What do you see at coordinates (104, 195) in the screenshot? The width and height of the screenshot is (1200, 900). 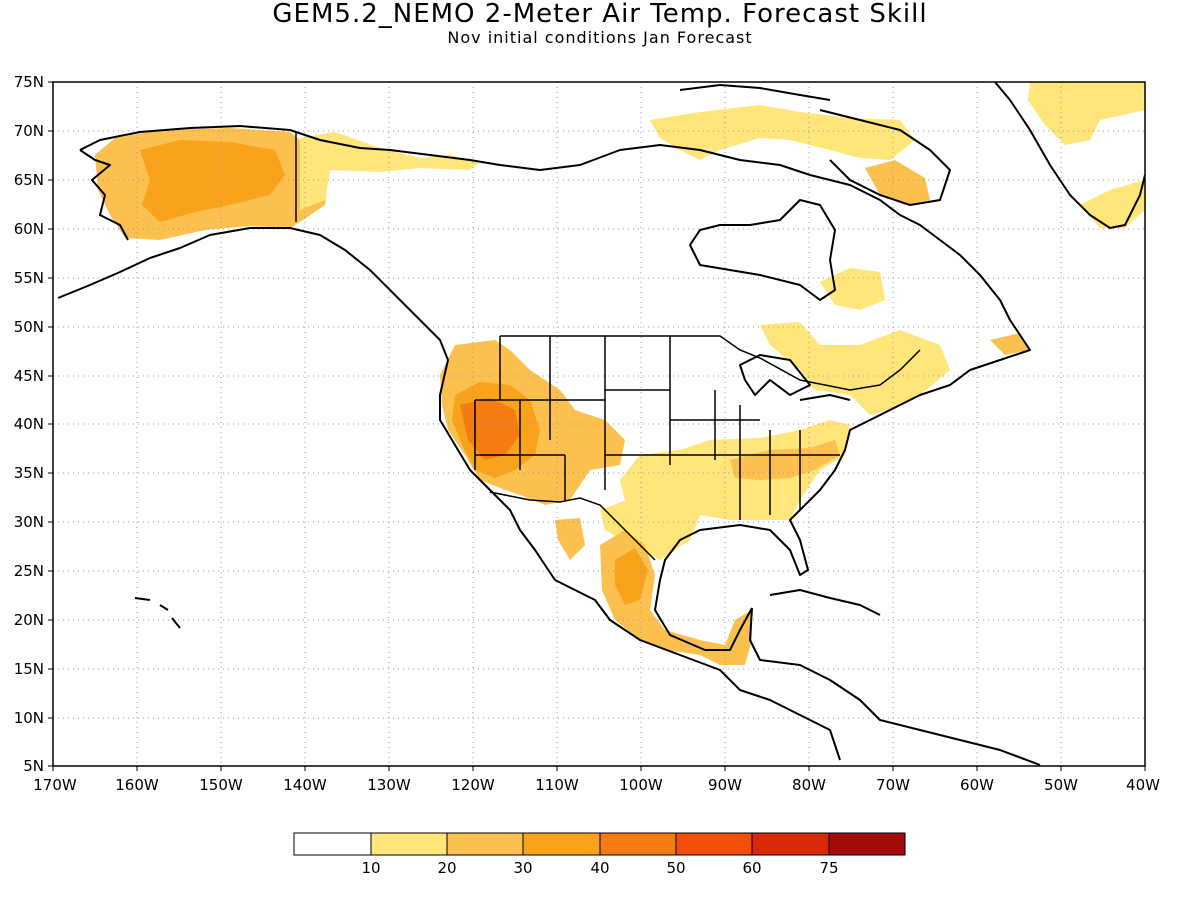 I see `coastline-alaska-west` at bounding box center [104, 195].